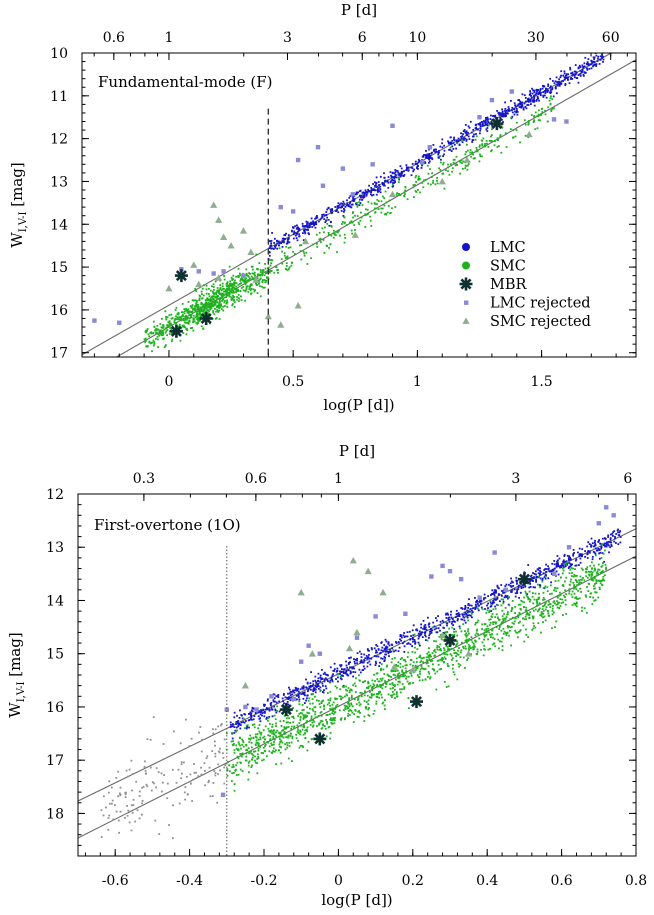 The image size is (654, 915). I want to click on top-tick-label: 6, so click(362, 38).